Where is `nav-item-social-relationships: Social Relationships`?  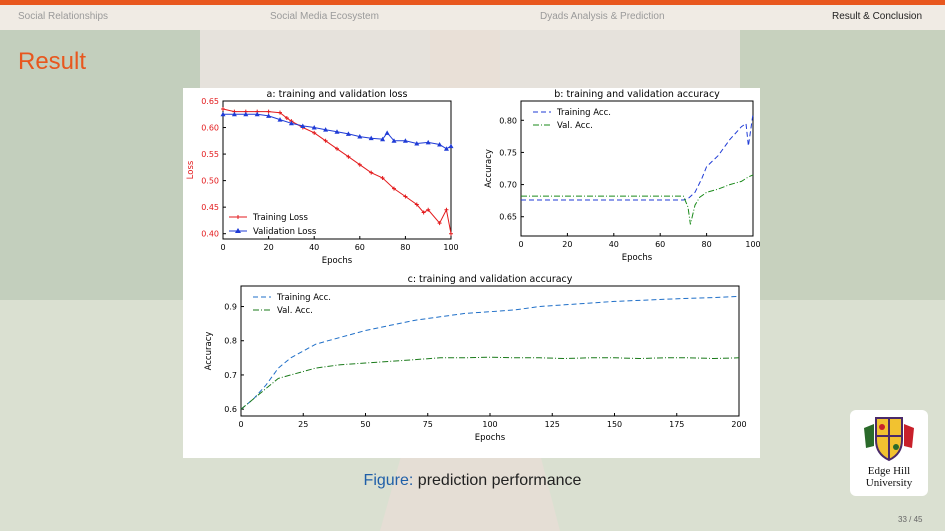 nav-item-social-relationships: Social Relationships is located at coordinates (63, 16).